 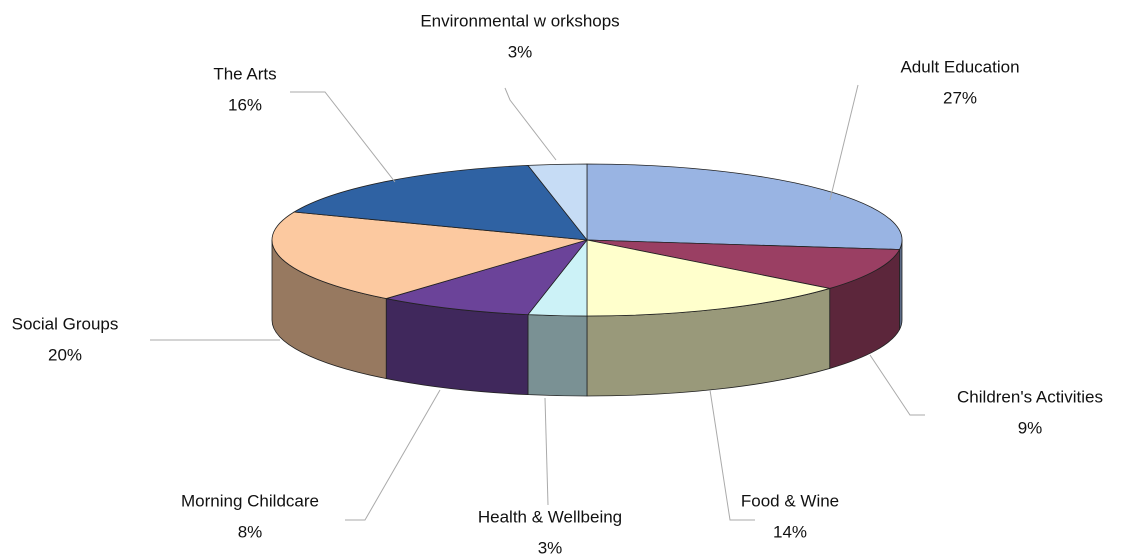 I want to click on slice-value-label: 8%, so click(x=250, y=531).